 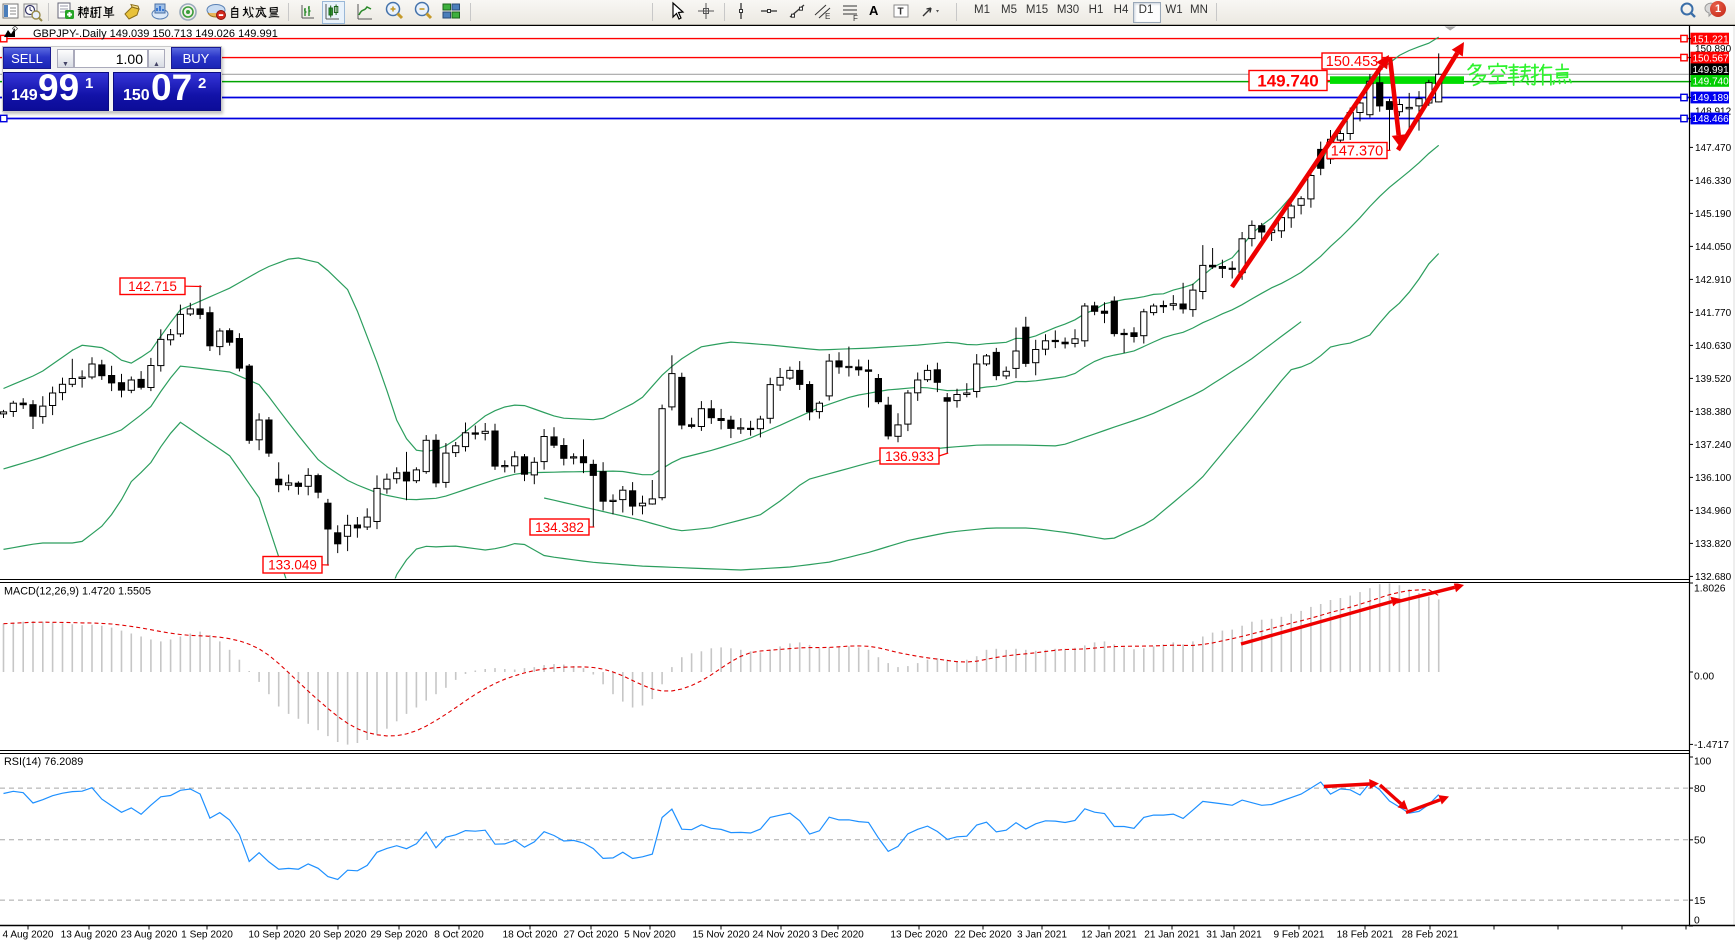 I want to click on svg-text: 142.910, so click(x=1713, y=280).